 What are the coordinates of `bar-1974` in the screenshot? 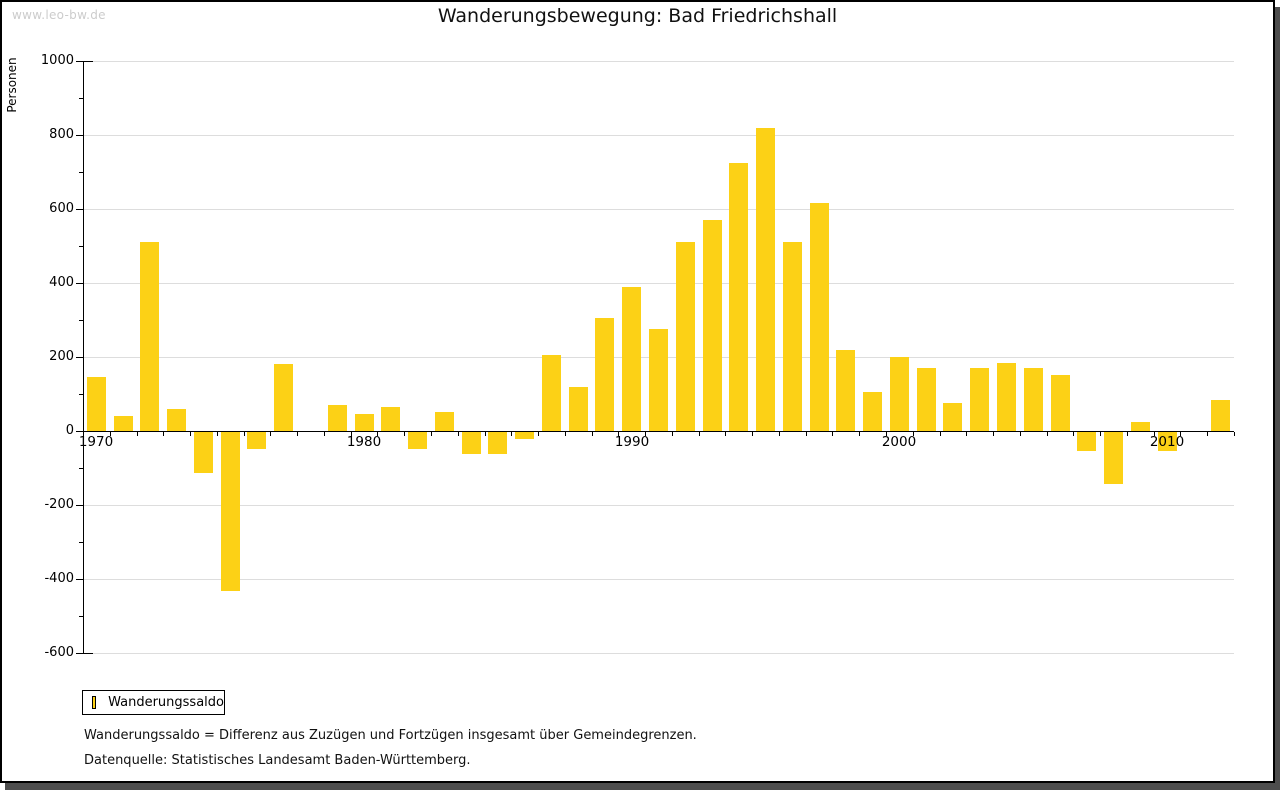 It's located at (203, 452).